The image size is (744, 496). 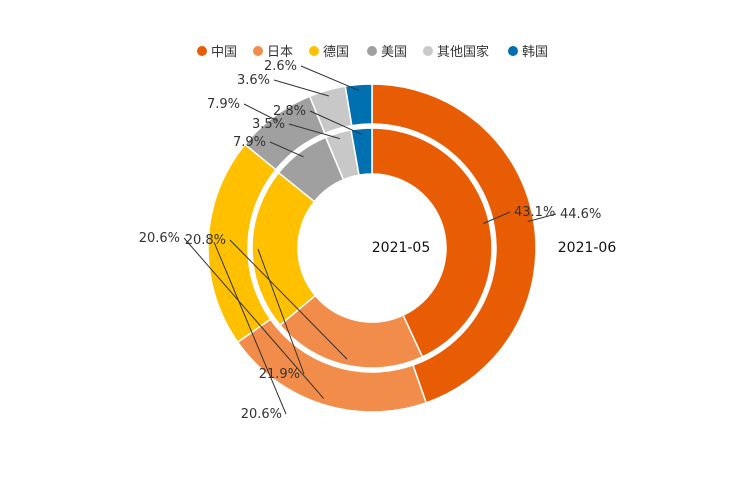 I want to click on inner-slice-label: 7.9%, so click(x=249, y=142).